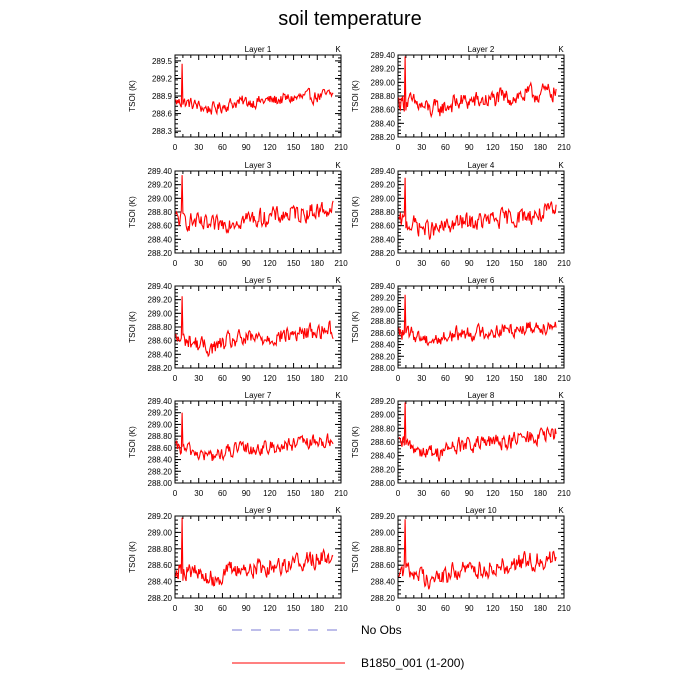 The height and width of the screenshot is (700, 700). I want to click on panel-title: Layer 7, so click(258, 395).